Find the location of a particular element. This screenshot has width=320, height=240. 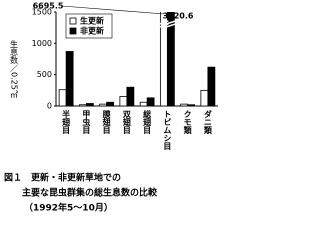

x-tick-label: 総翅目 is located at coordinates (147, 122).